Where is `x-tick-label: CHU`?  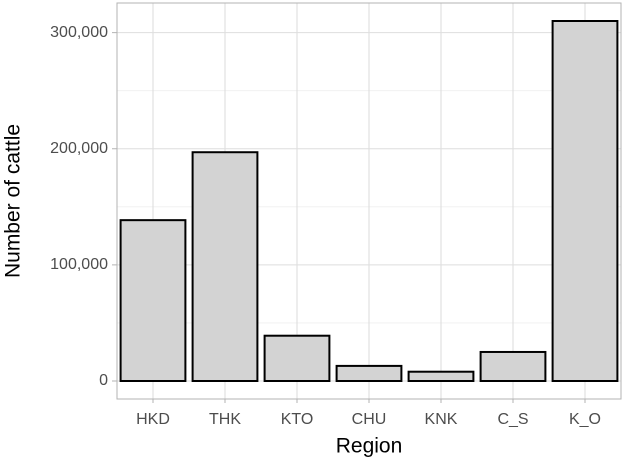
x-tick-label: CHU is located at coordinates (369, 419).